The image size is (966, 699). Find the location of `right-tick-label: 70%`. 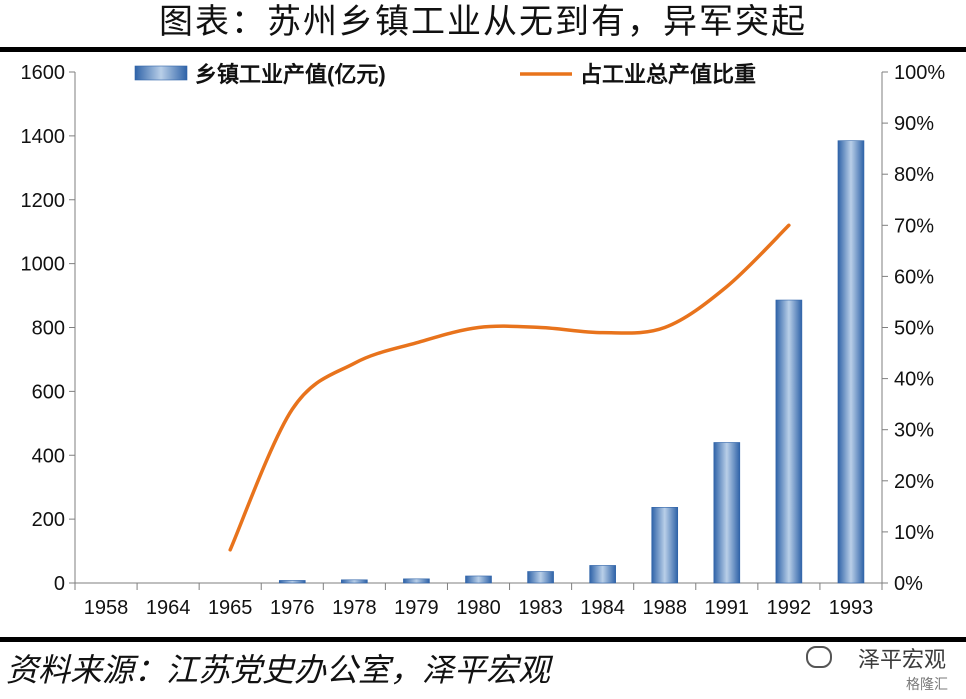

right-tick-label: 70% is located at coordinates (914, 226).